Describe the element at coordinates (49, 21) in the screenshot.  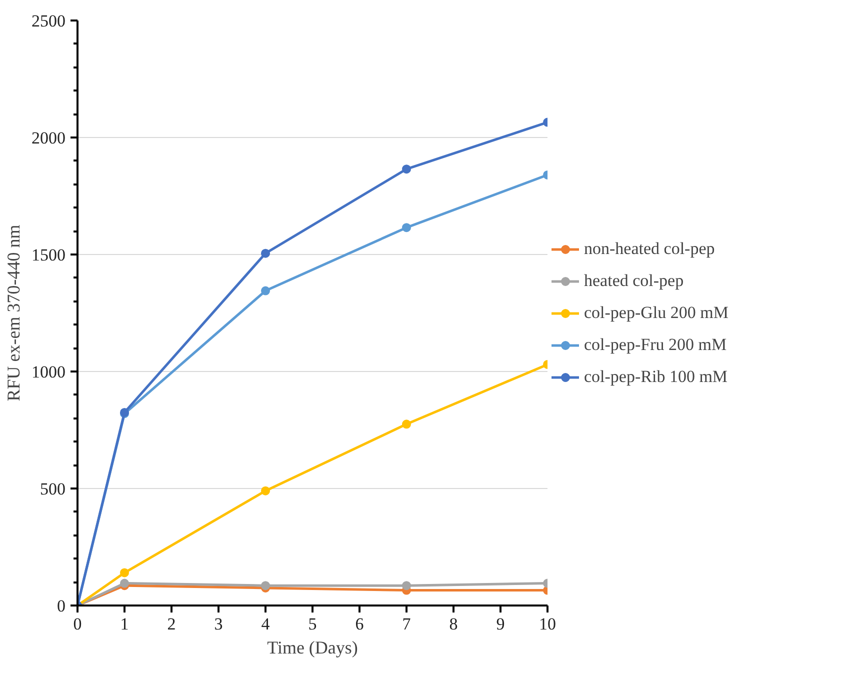
I see `y-tick-label: 2500` at that location.